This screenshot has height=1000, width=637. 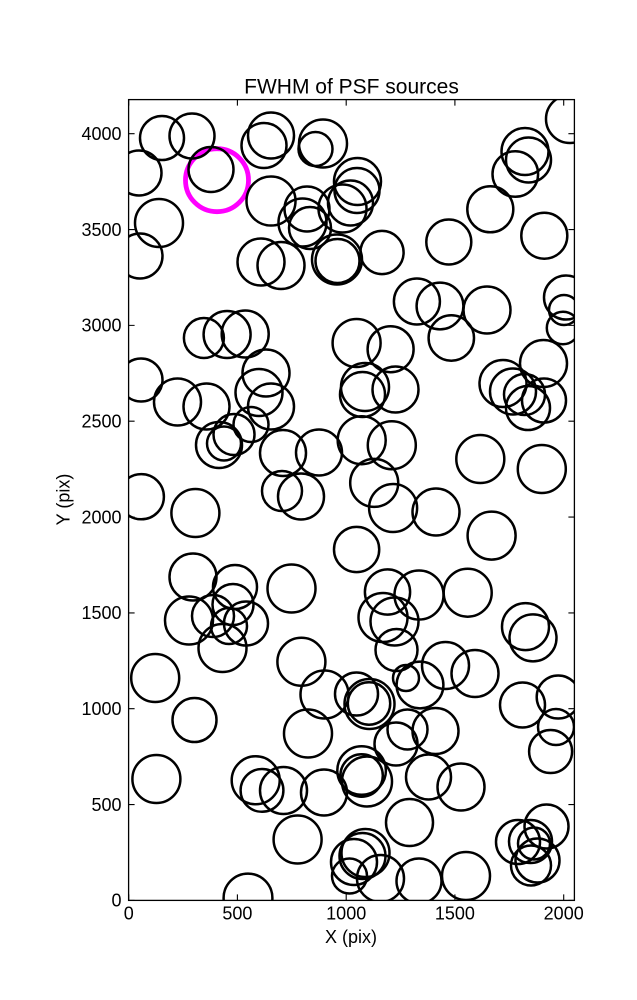 I want to click on svg-text: 3500, so click(x=101, y=230).